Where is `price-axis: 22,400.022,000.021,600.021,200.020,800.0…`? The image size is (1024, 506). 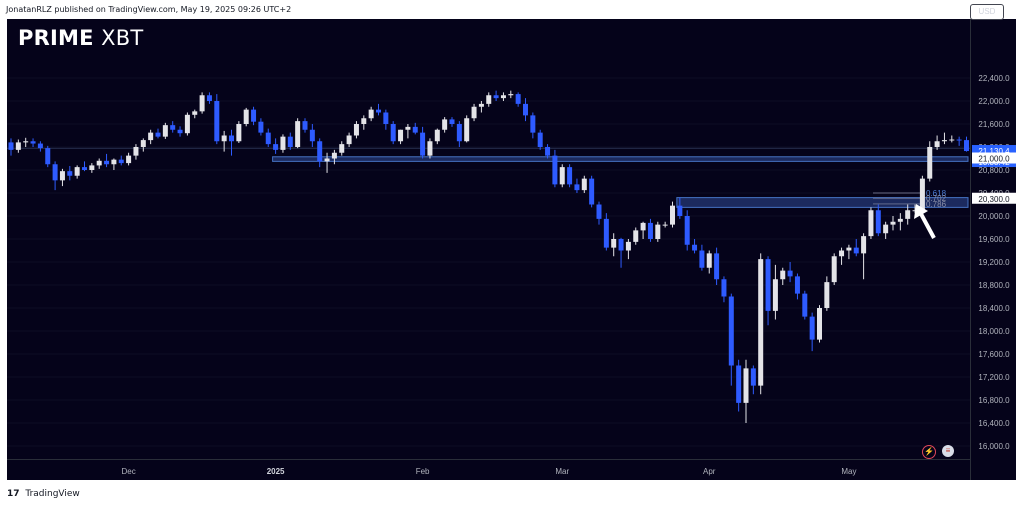 price-axis: 22,400.022,000.021,600.021,200.020,800.0… is located at coordinates (993, 249).